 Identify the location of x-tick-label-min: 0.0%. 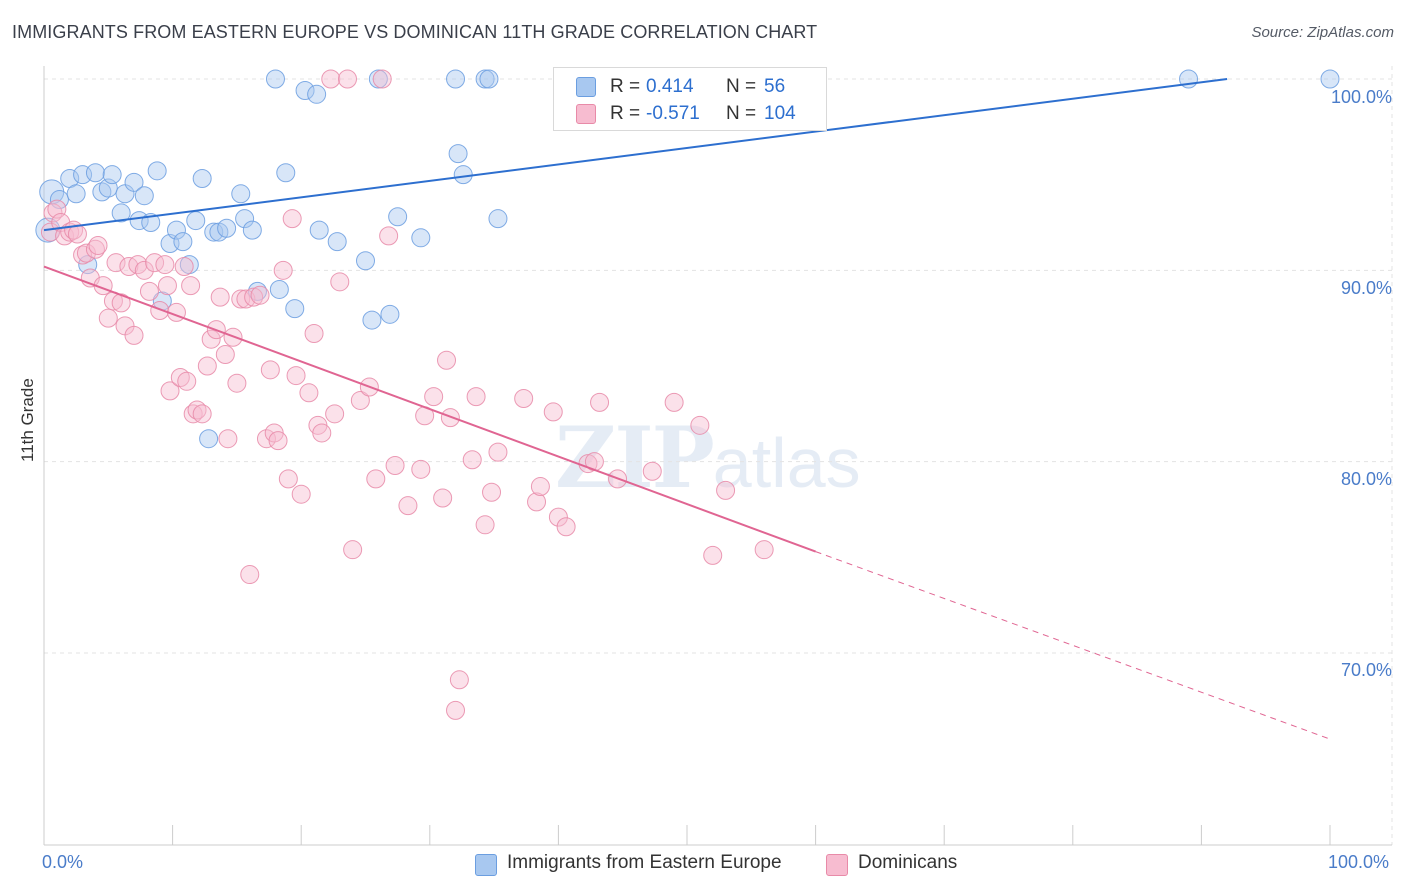
(63, 862).